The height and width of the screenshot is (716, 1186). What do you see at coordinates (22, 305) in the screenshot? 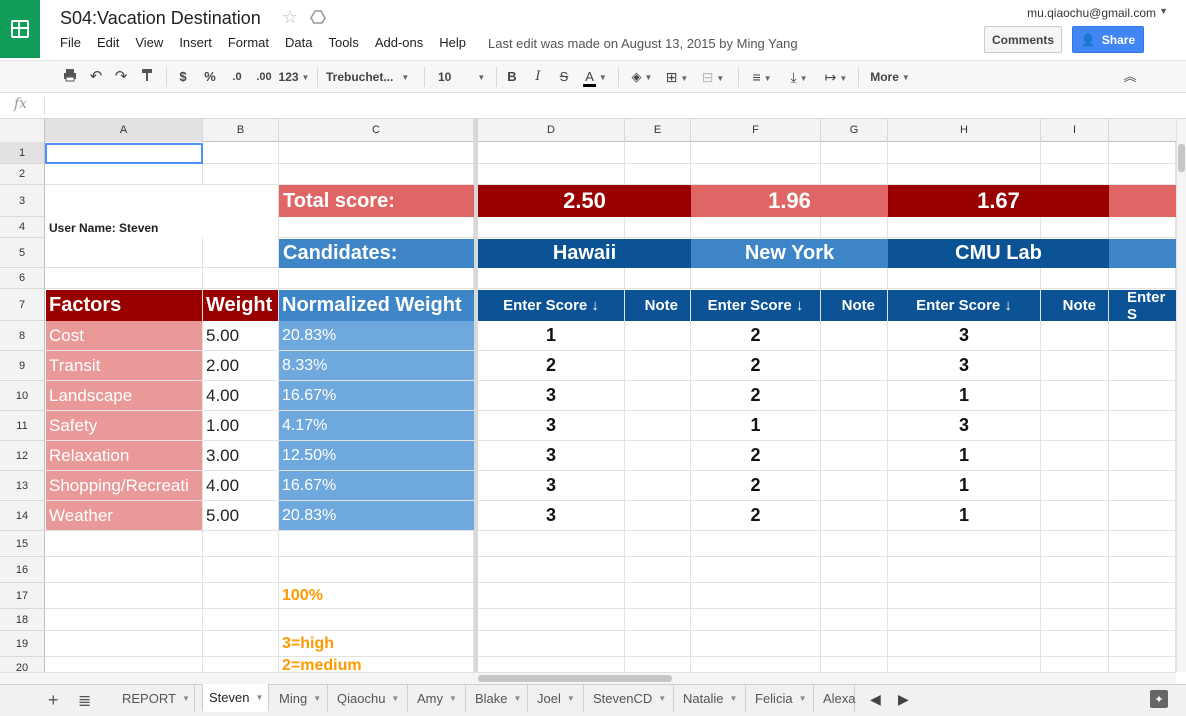
I see `row-header-7: 7` at bounding box center [22, 305].